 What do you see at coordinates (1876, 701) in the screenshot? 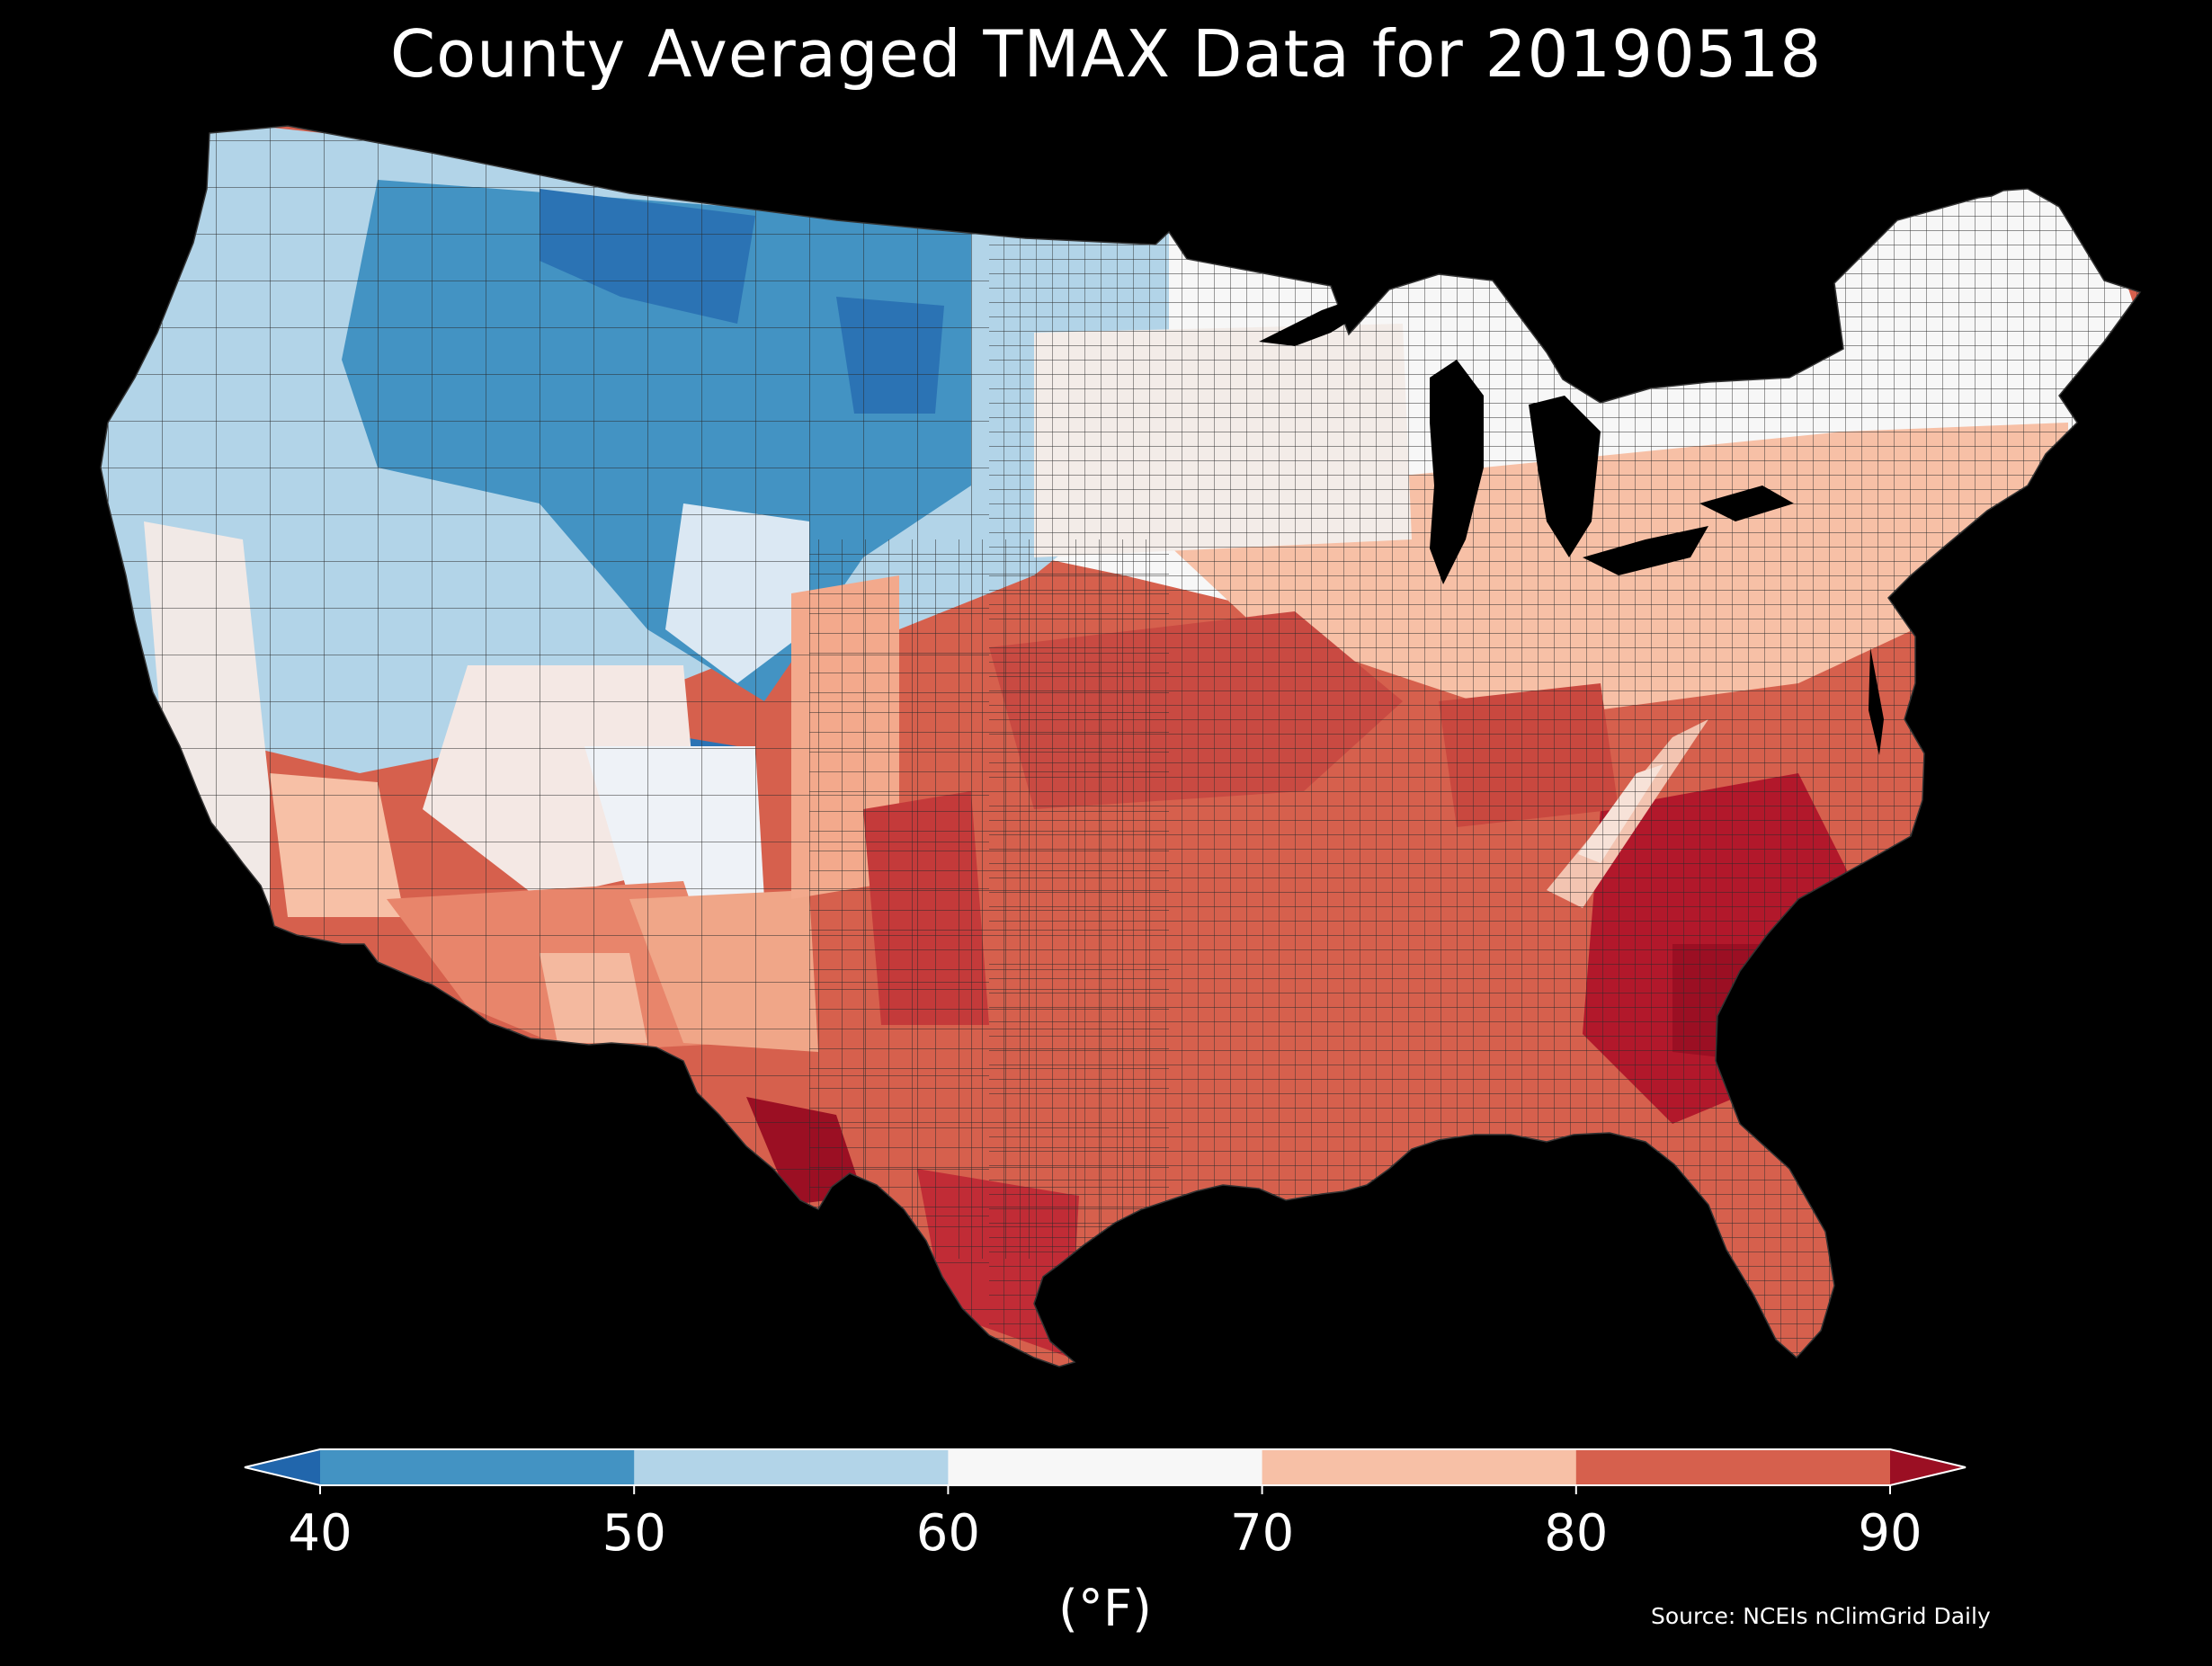
I see `chesapeake-bay` at bounding box center [1876, 701].